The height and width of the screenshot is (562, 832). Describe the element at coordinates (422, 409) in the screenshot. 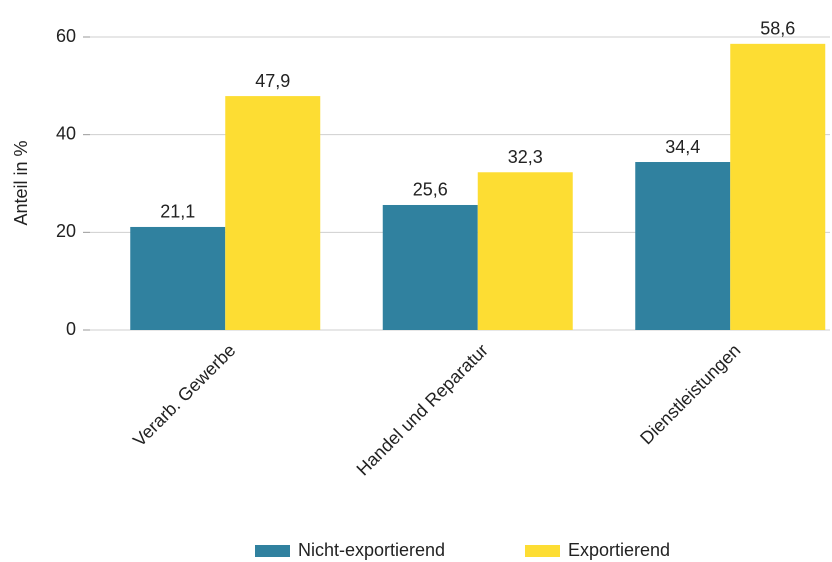

I see `x-tick-label: Handel und Reparatur` at that location.